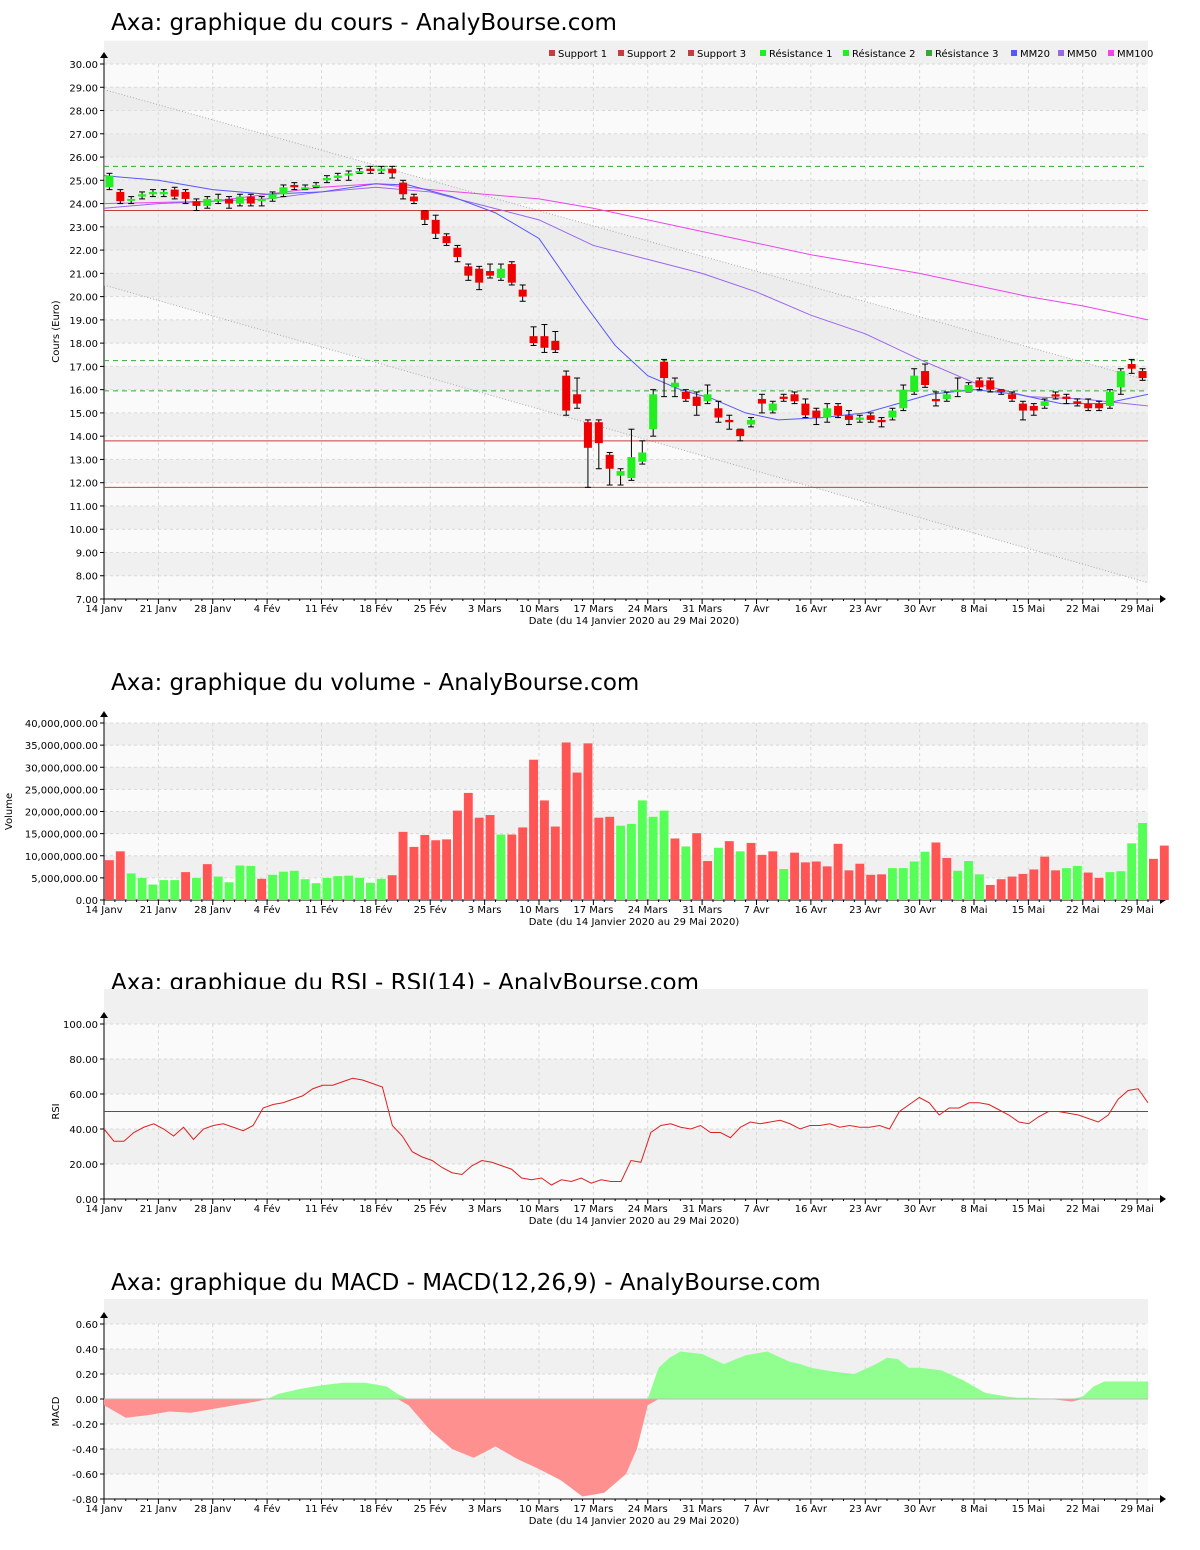  Describe the element at coordinates (1082, 609) in the screenshot. I see `price-xtick-label: 22 Mai` at that location.